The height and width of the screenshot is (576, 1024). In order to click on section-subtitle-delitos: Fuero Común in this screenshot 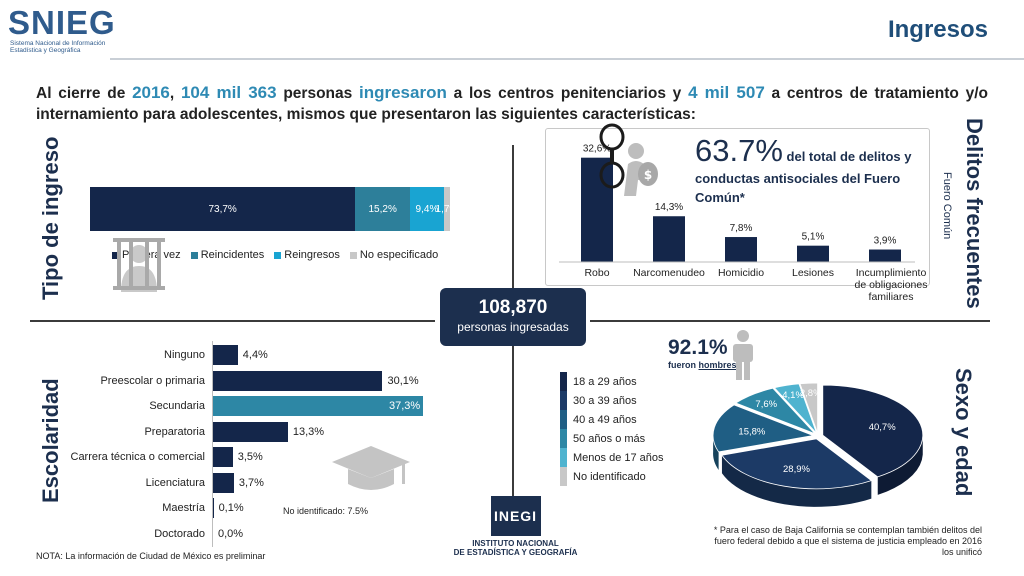, I will do `click(947, 206)`.